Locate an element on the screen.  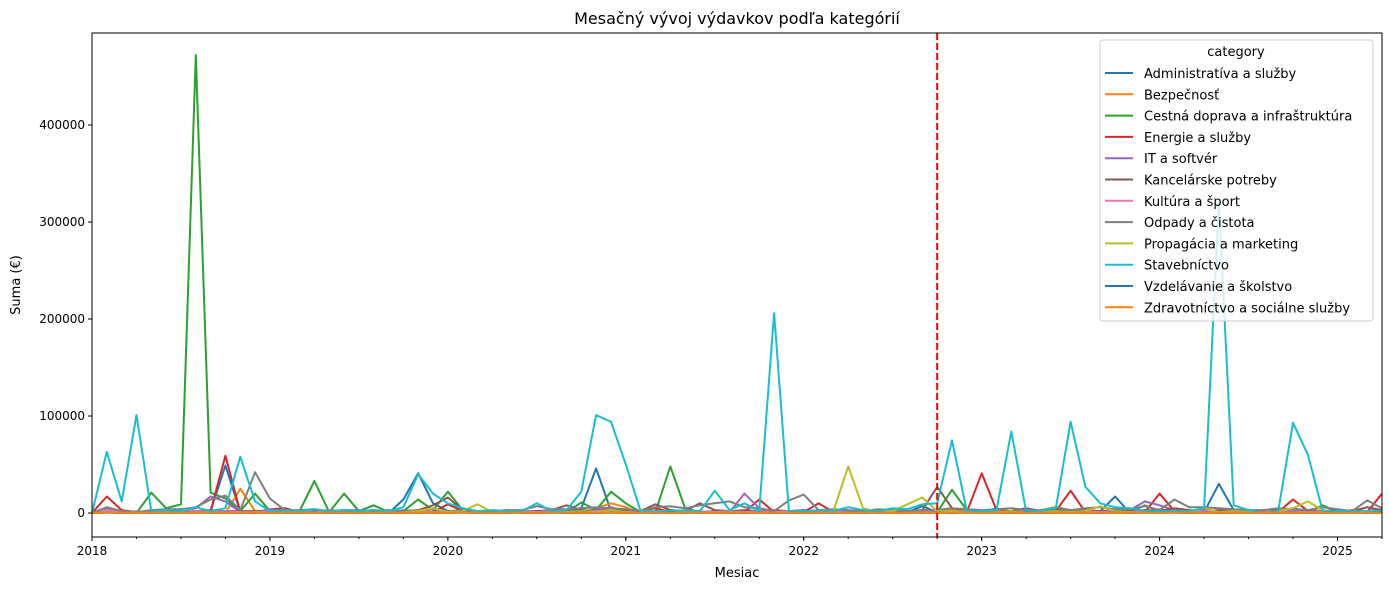
x-tick-label: 2025 is located at coordinates (1337, 551).